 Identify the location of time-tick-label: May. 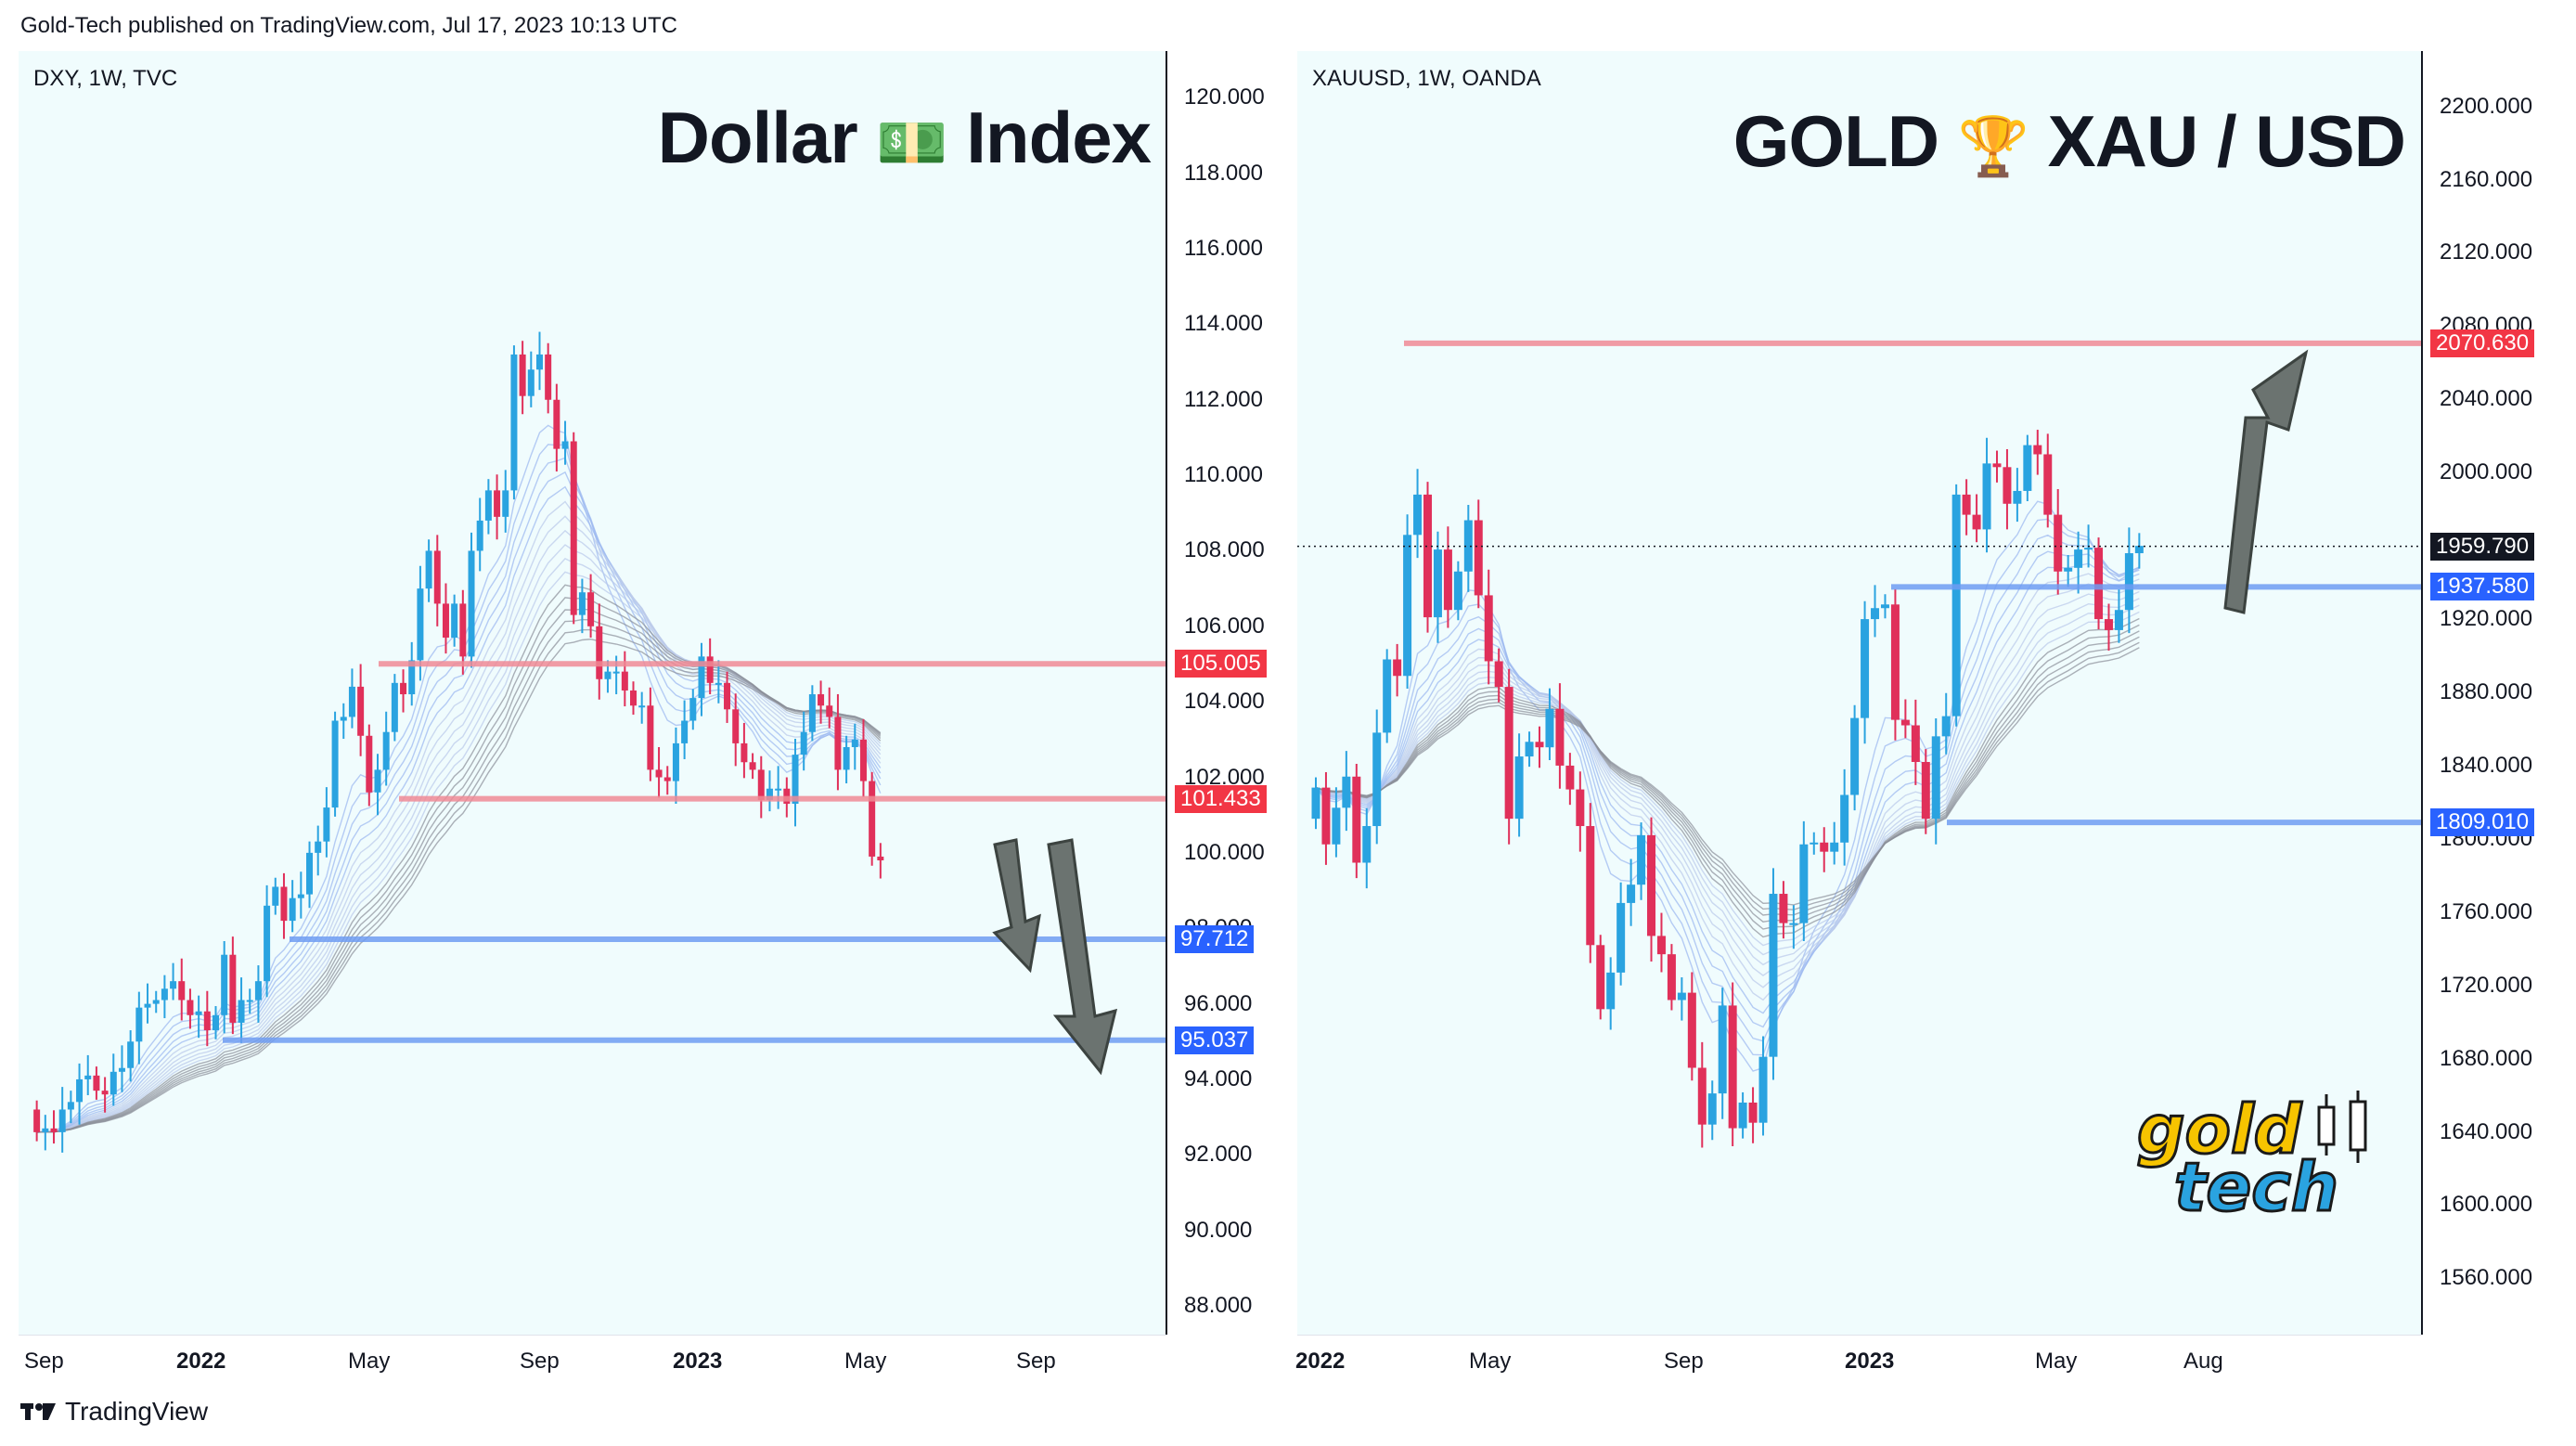
(2056, 1361).